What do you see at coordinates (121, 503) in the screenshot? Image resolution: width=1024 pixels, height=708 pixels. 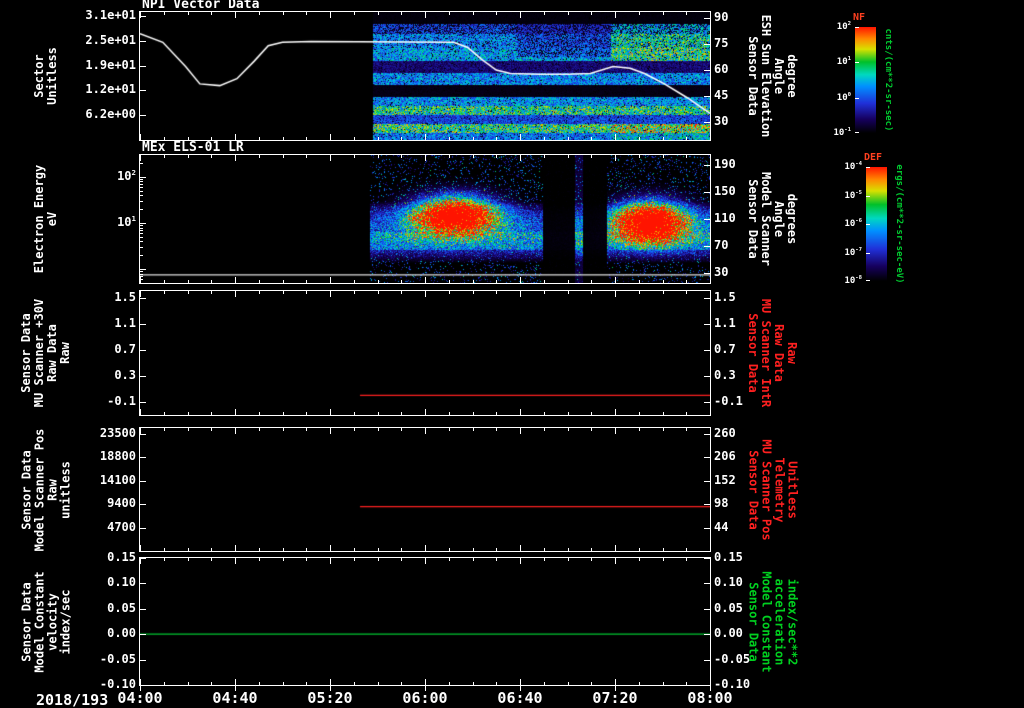 I see `y-tick-label: 9400` at bounding box center [121, 503].